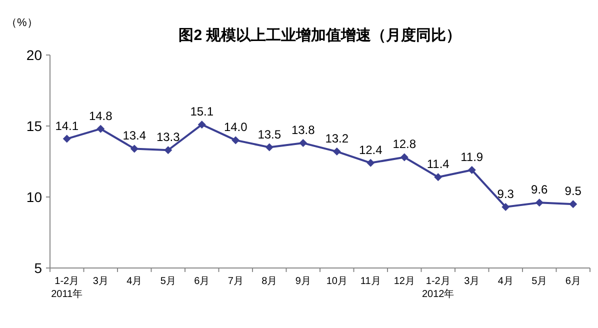  What do you see at coordinates (438, 164) in the screenshot?
I see `data-label: 11.4` at bounding box center [438, 164].